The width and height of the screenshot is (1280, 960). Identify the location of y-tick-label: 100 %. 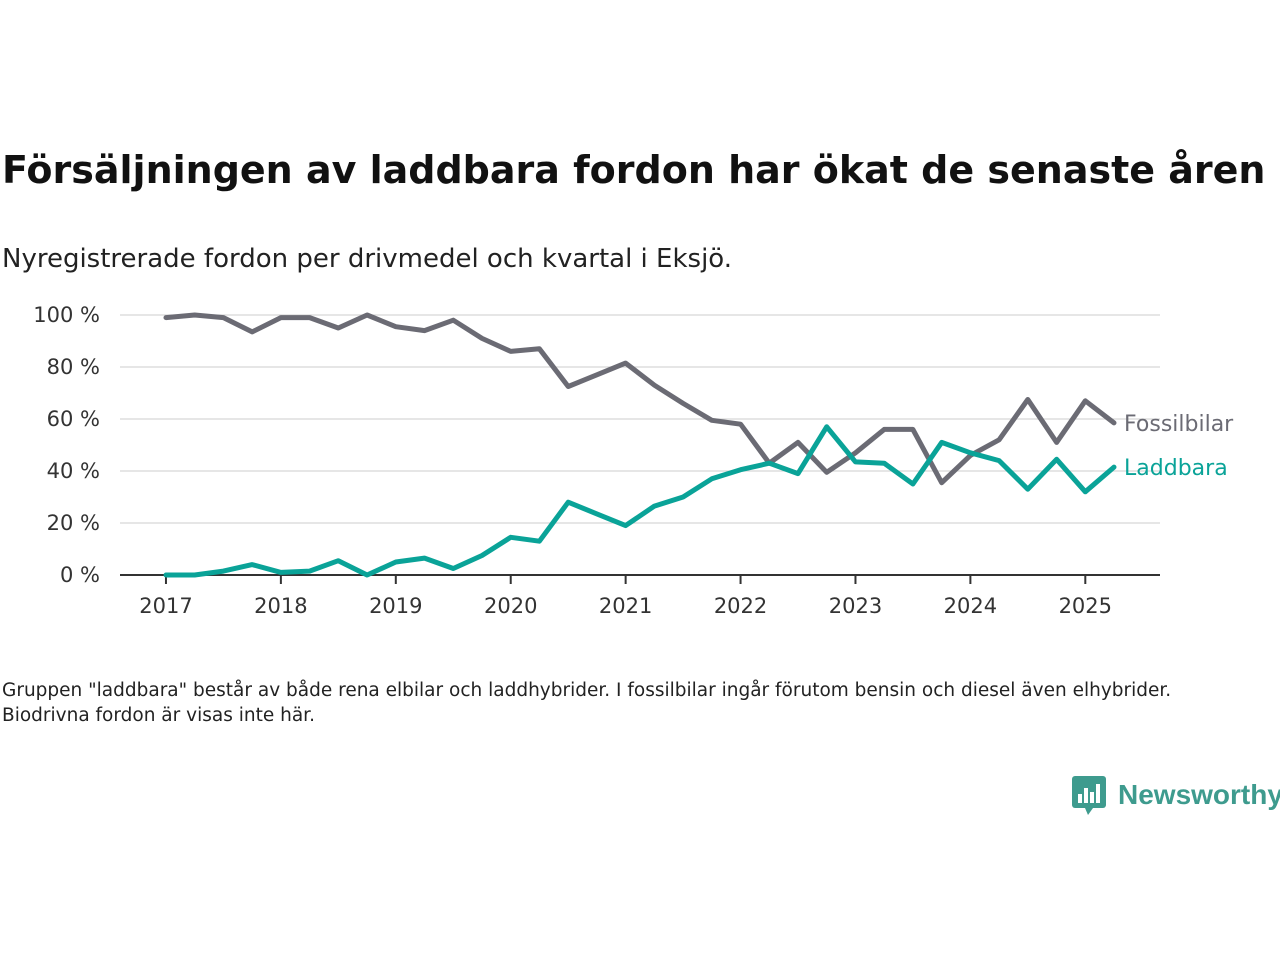
(66, 315).